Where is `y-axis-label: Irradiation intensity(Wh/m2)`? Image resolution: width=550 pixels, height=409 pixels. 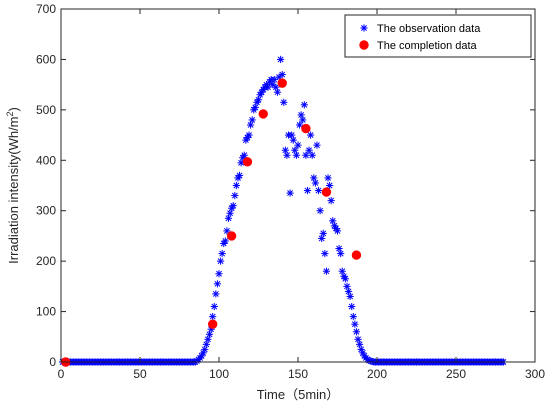 y-axis-label: Irradiation intensity(Wh/m2) is located at coordinates (13, 185).